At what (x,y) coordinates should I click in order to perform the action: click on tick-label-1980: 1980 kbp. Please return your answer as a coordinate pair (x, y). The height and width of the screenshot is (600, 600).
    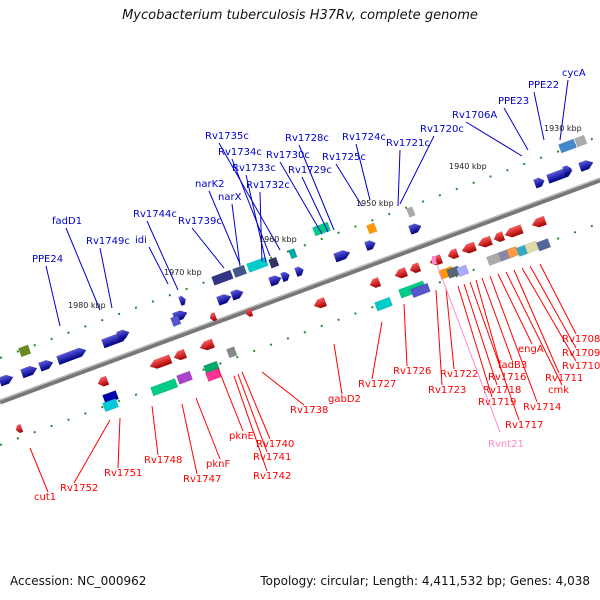
    Looking at the image, I should click on (87, 305).